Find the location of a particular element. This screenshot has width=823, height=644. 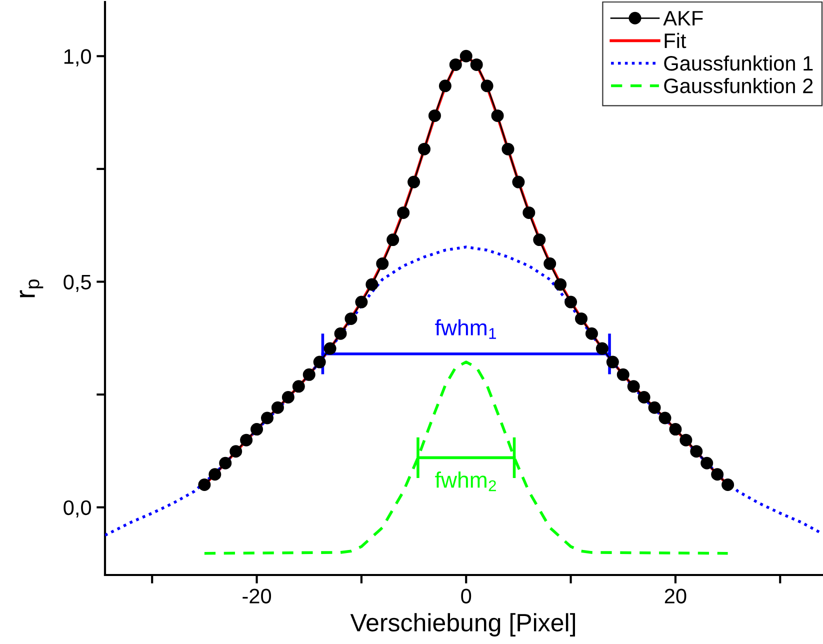

x-tick-label: 0 is located at coordinates (466, 596).